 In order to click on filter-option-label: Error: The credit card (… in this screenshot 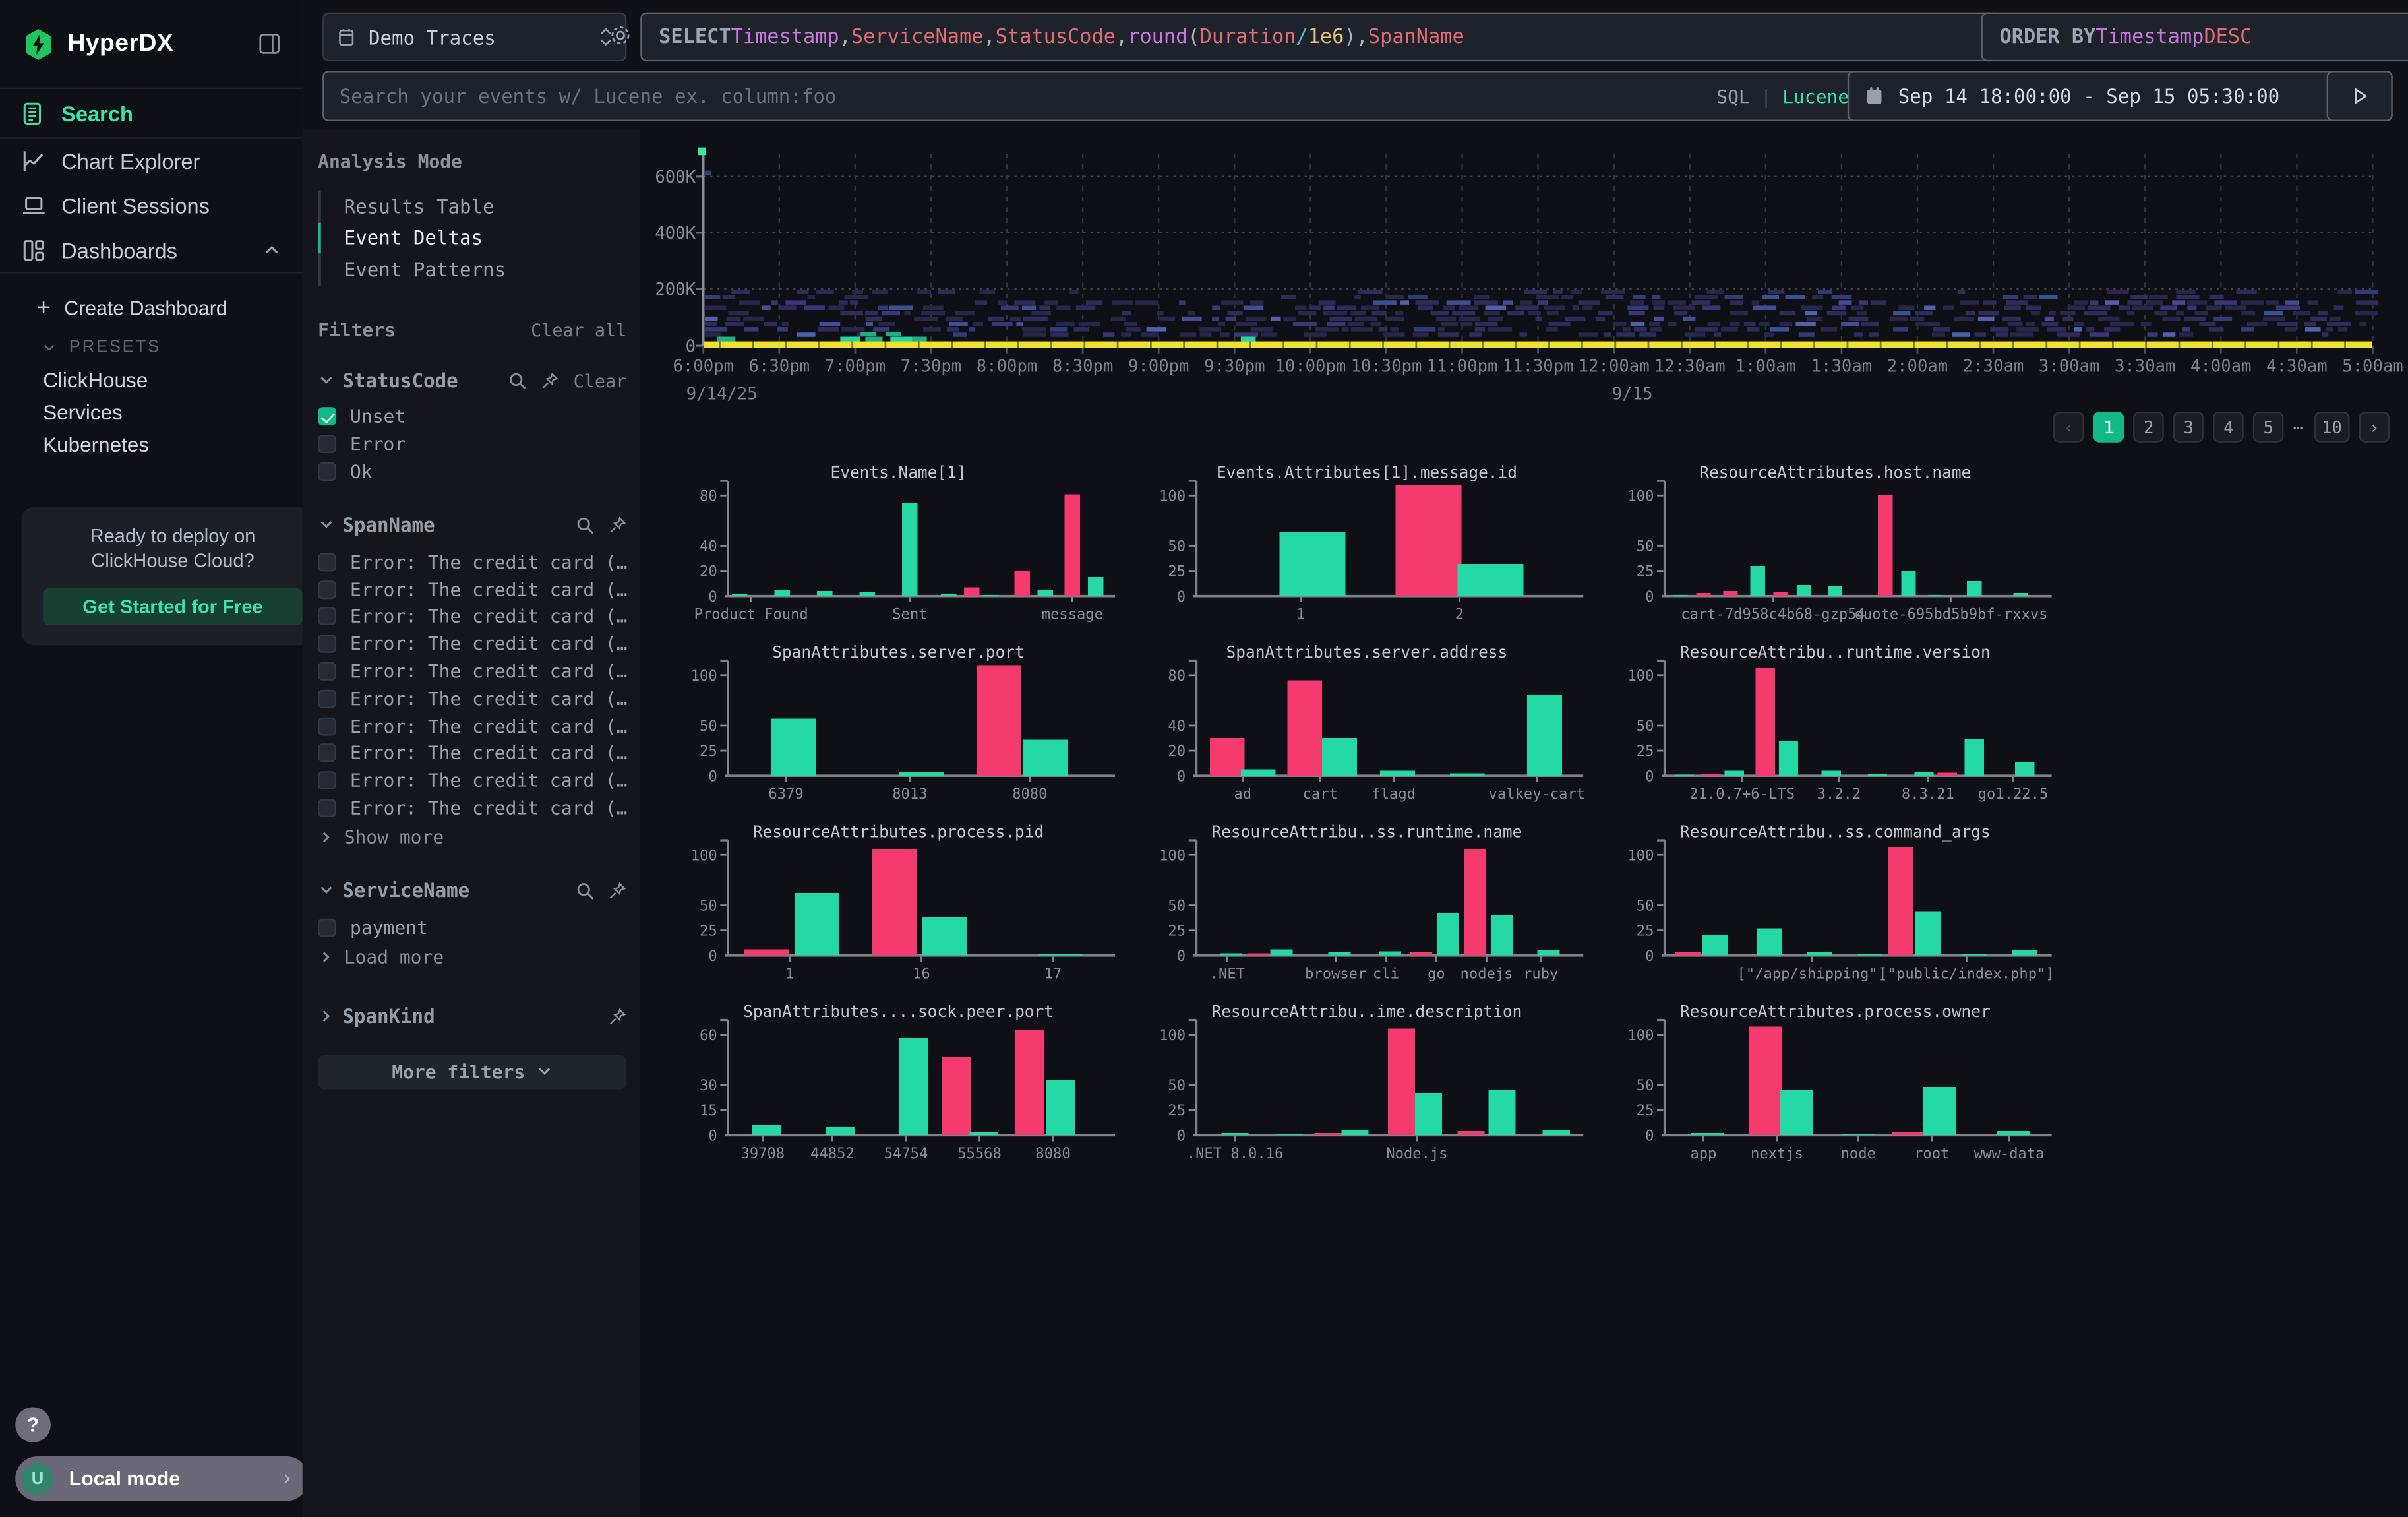, I will do `click(488, 808)`.